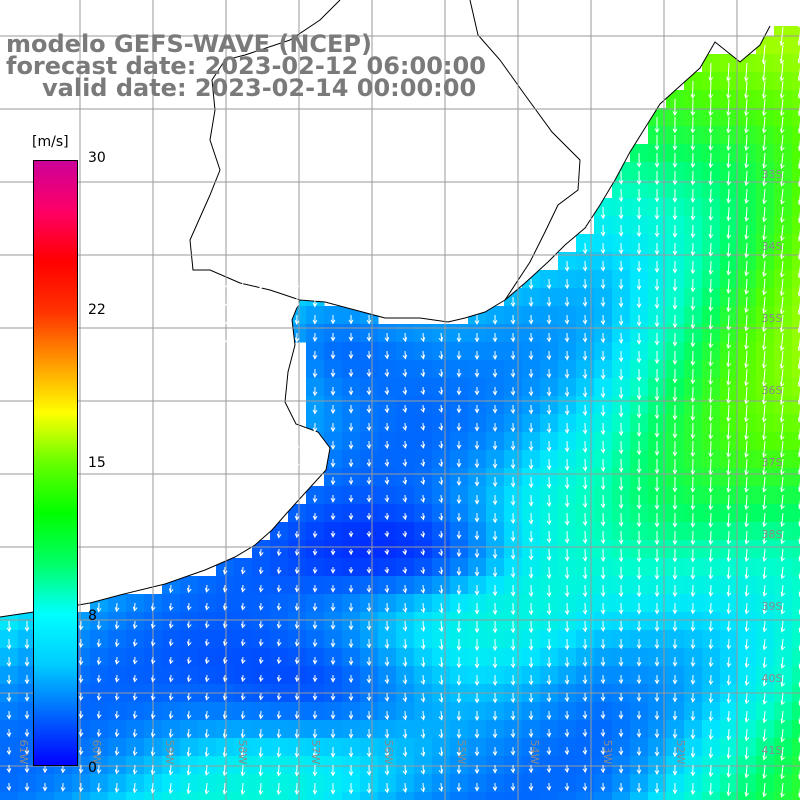  I want to click on longitude-label: 60W, so click(96, 752).